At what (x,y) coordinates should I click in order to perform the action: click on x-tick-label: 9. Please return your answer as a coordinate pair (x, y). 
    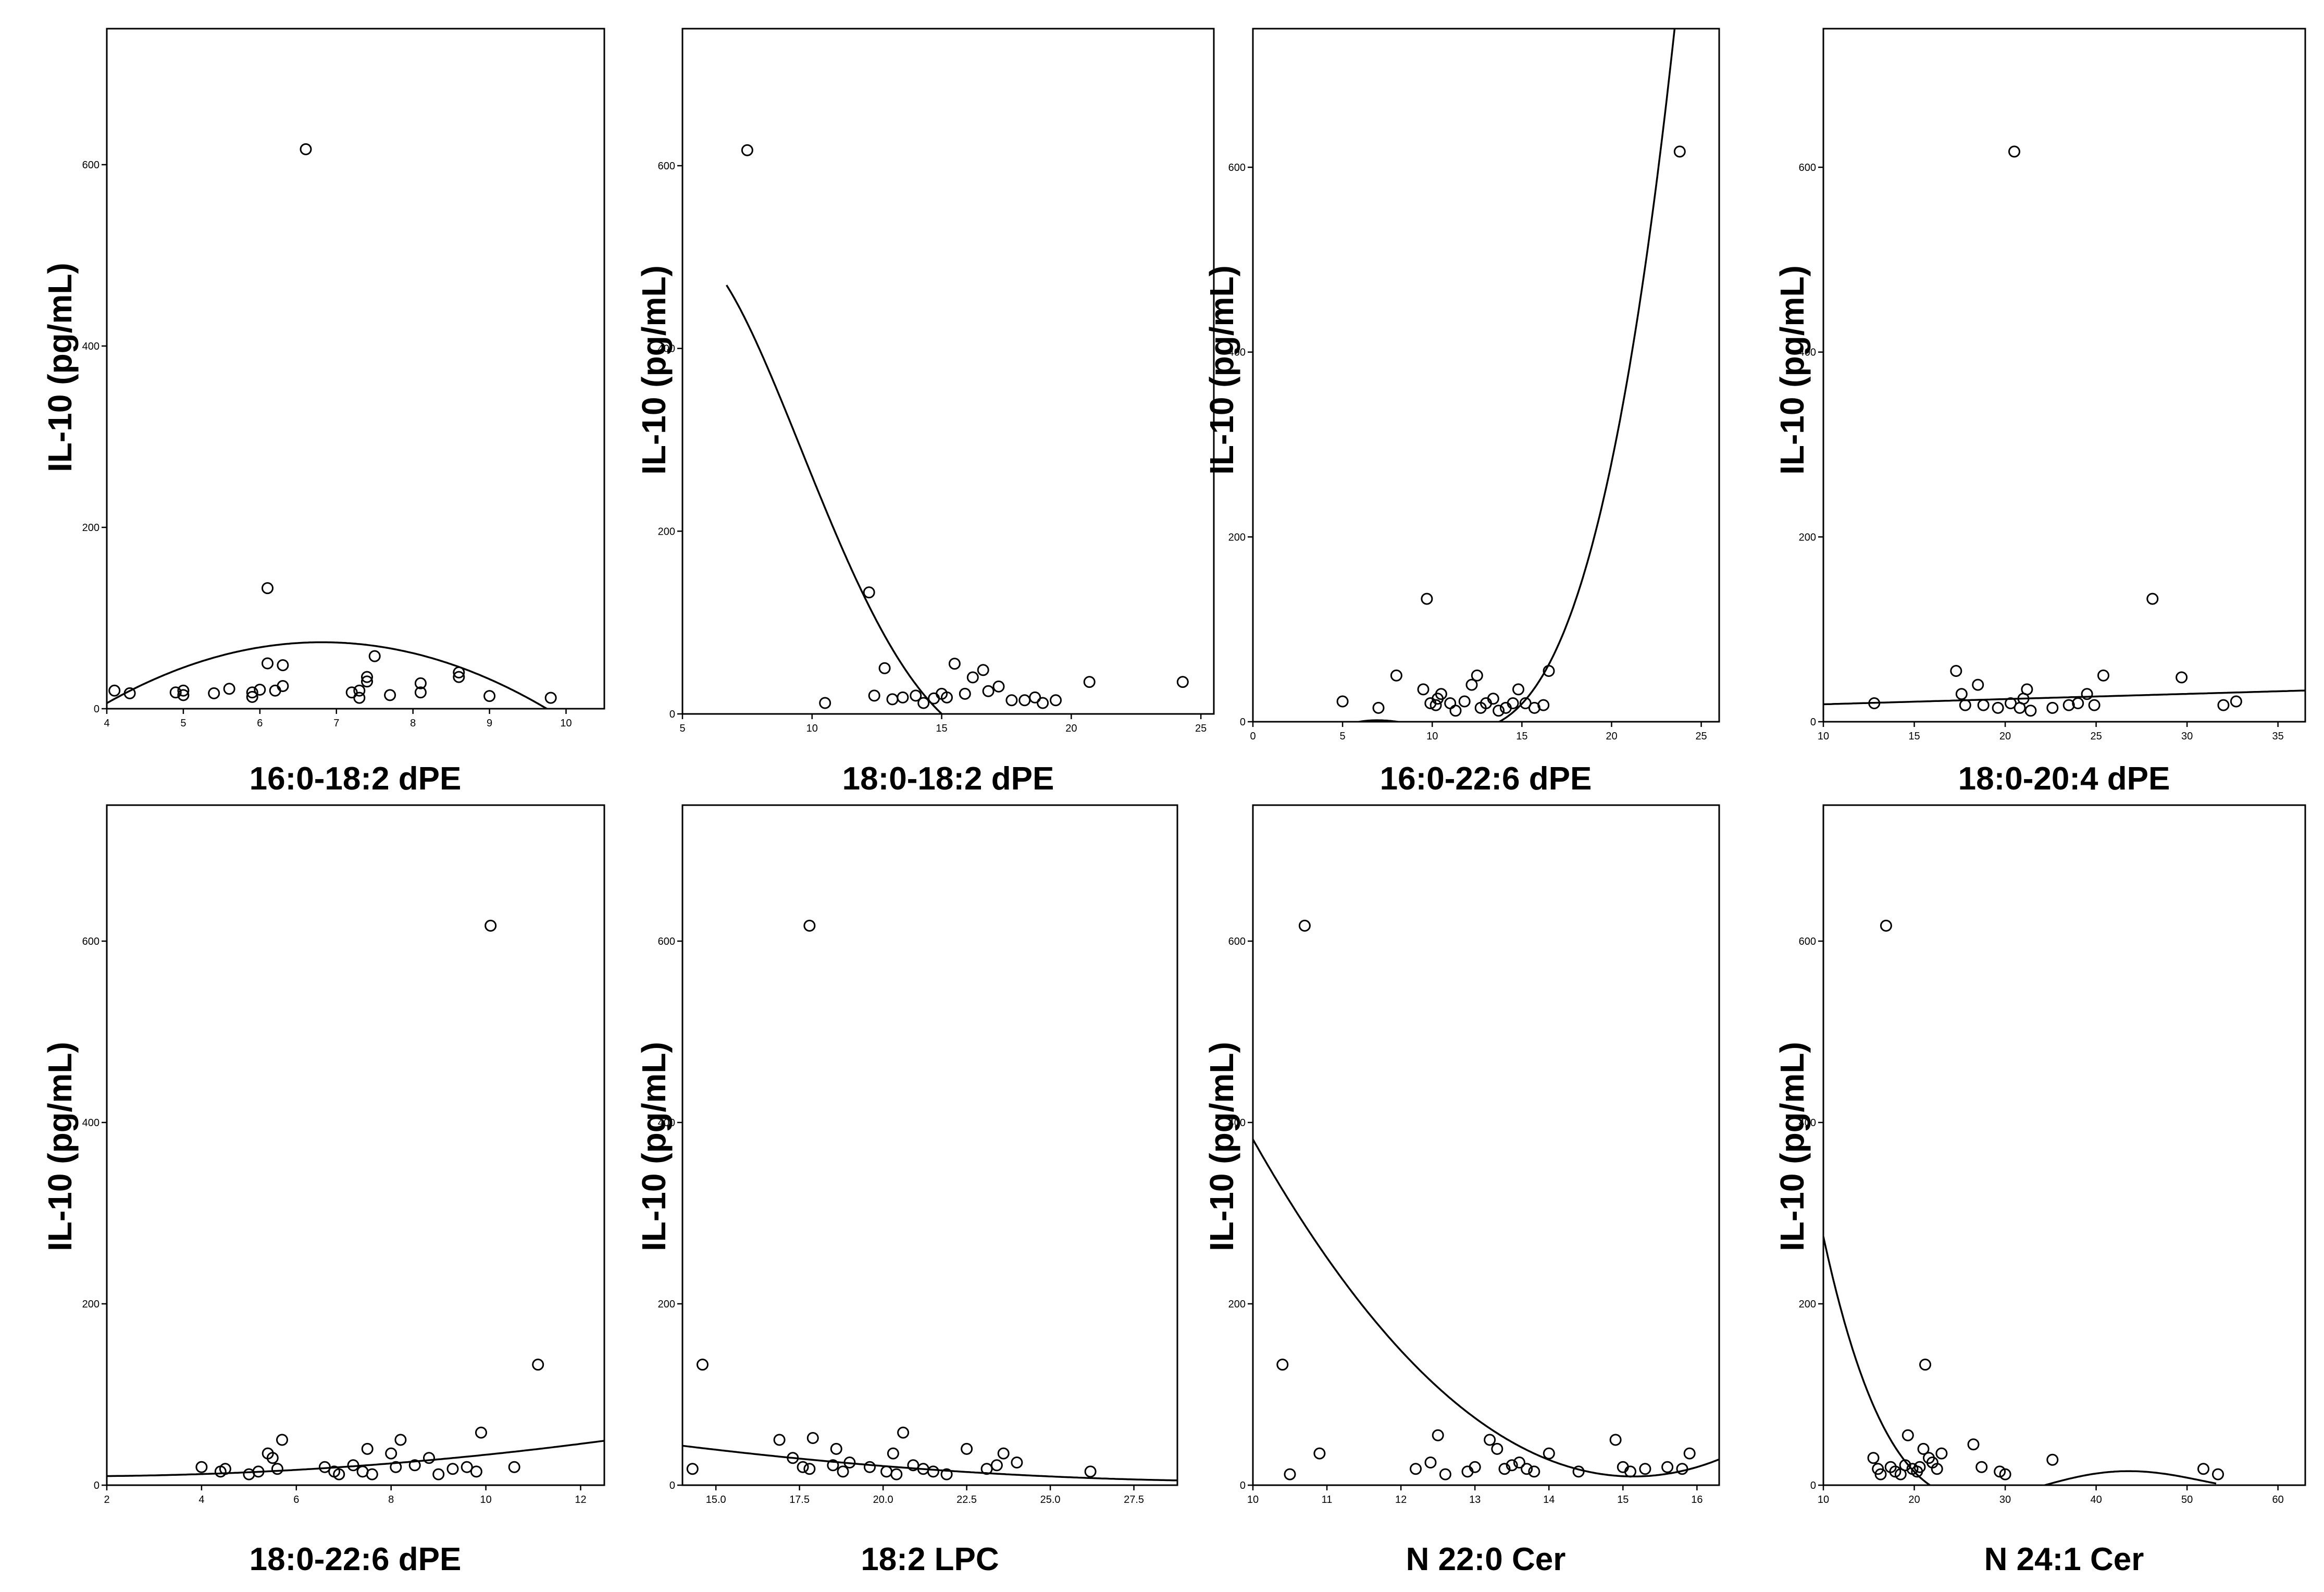
    Looking at the image, I should click on (489, 724).